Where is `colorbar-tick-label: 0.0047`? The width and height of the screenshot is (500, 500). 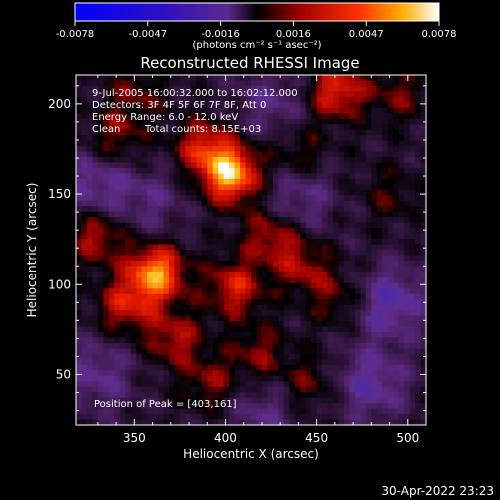
colorbar-tick-label: 0.0047 is located at coordinates (366, 34).